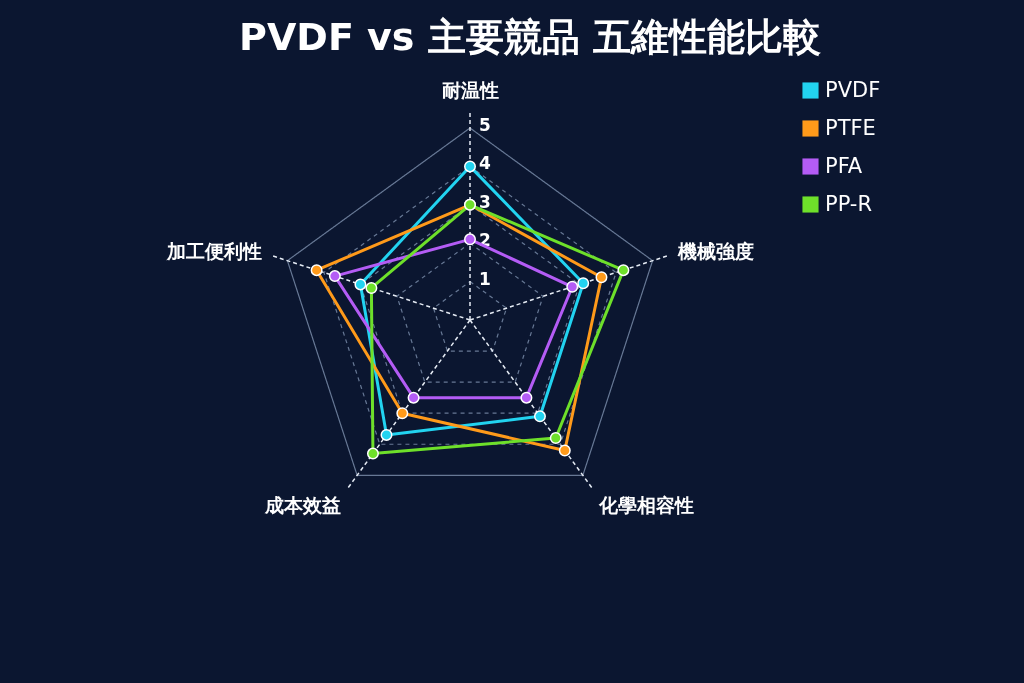  What do you see at coordinates (645, 505) in the screenshot?
I see `spoke-label: 化學相容性` at bounding box center [645, 505].